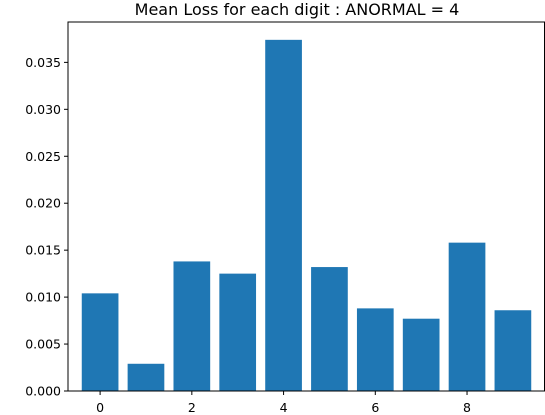 The image size is (545, 415). What do you see at coordinates (43, 203) in the screenshot?
I see `y-tick-label: 0.020` at bounding box center [43, 203].